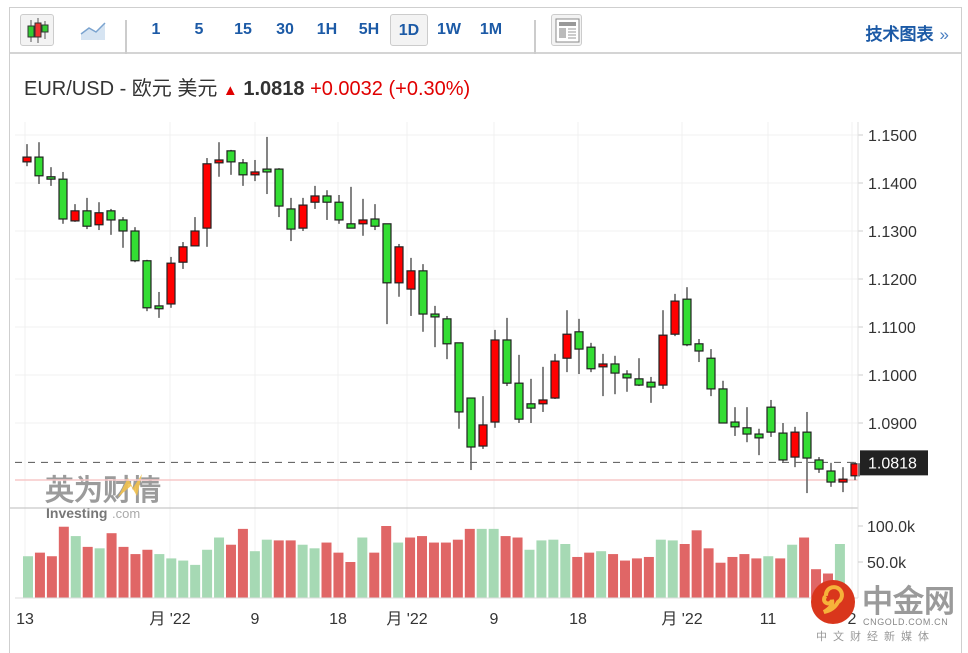 The height and width of the screenshot is (653, 968). I want to click on volume-tick-label: 100.0k, so click(891, 527).